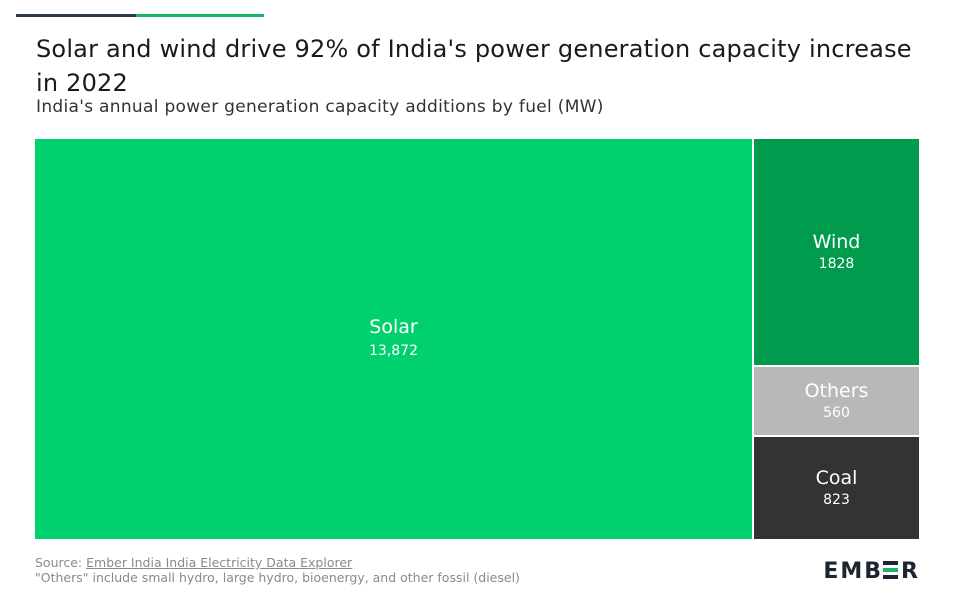 This screenshot has width=974, height=600. Describe the element at coordinates (836, 500) in the screenshot. I see `value-label-coal: 823` at that location.